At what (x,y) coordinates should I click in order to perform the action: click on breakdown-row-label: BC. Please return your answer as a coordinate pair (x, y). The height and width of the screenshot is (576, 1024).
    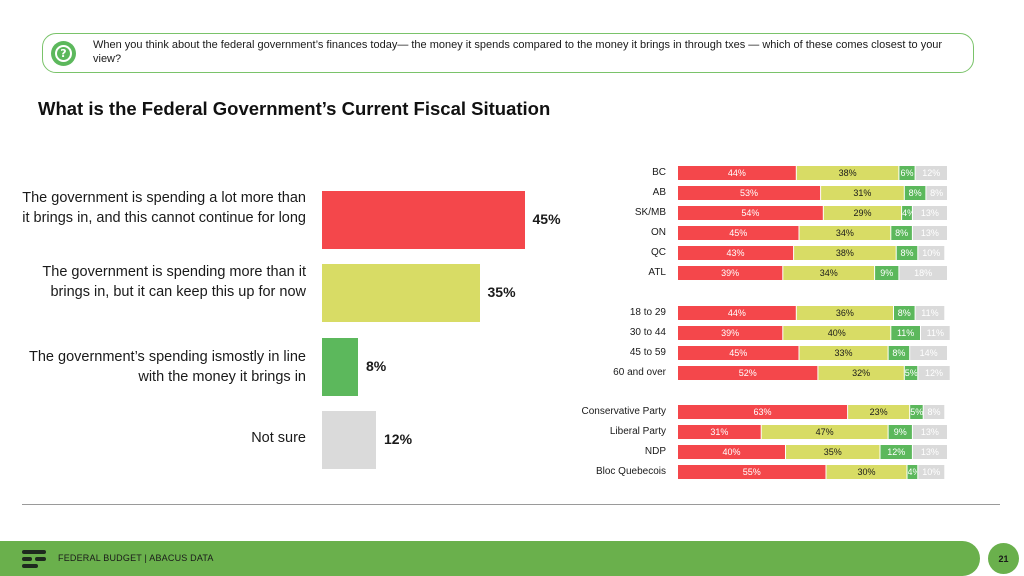
    Looking at the image, I should click on (659, 172).